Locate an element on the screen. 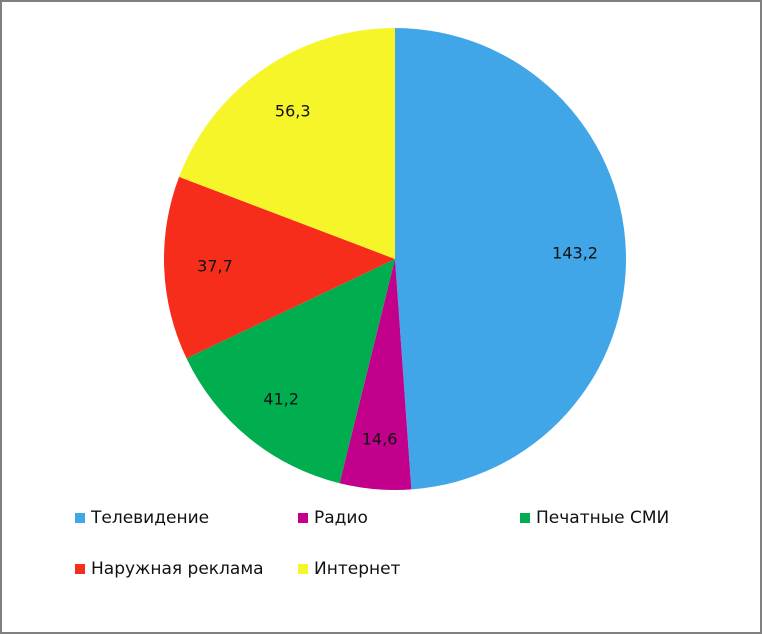  legend-item-internet: Интернет is located at coordinates (349, 569).